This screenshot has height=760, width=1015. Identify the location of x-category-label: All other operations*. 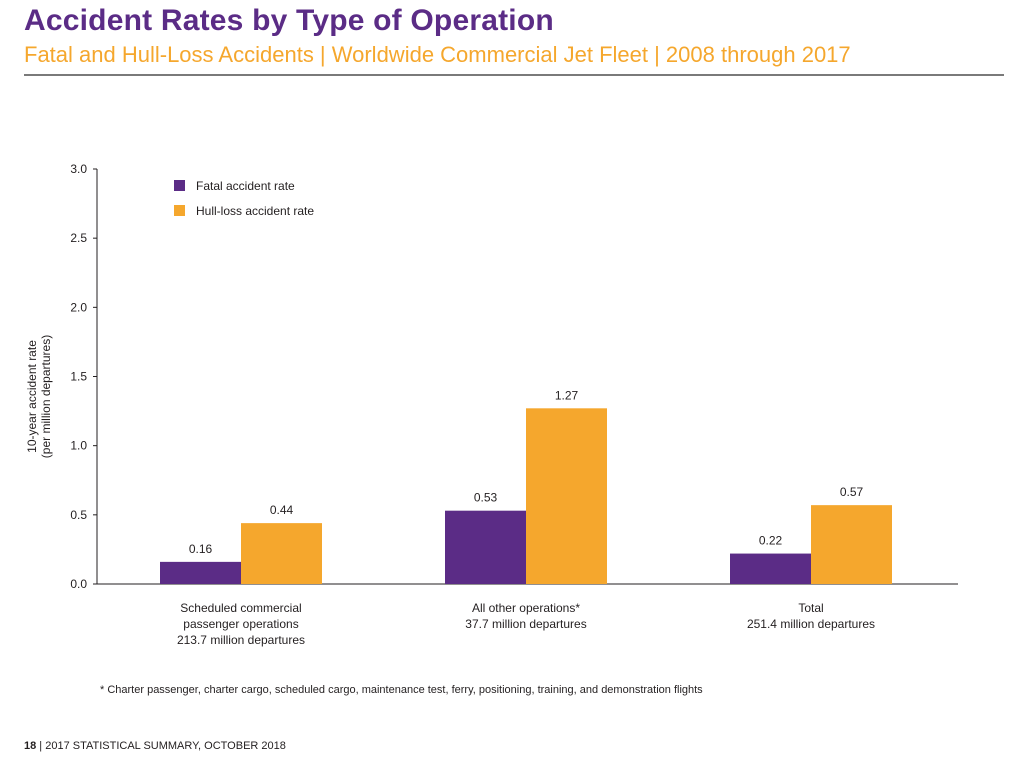
(526, 608).